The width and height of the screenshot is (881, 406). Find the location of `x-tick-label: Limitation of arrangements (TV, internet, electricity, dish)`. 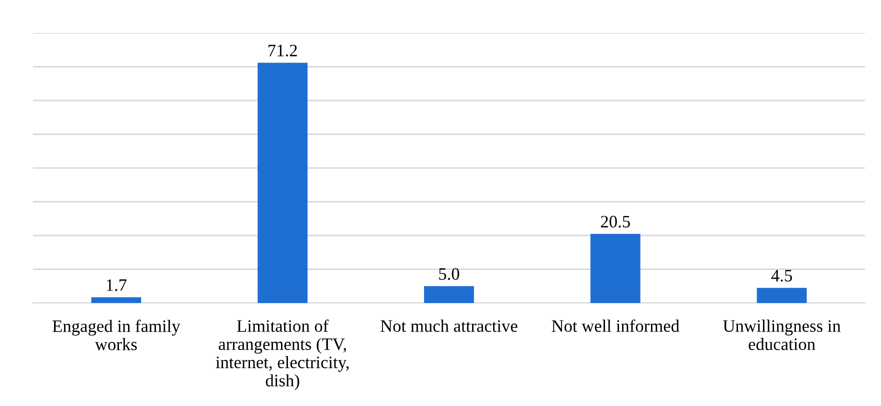

x-tick-label: Limitation of arrangements (TV, internet, electricity, dish) is located at coordinates (282, 354).